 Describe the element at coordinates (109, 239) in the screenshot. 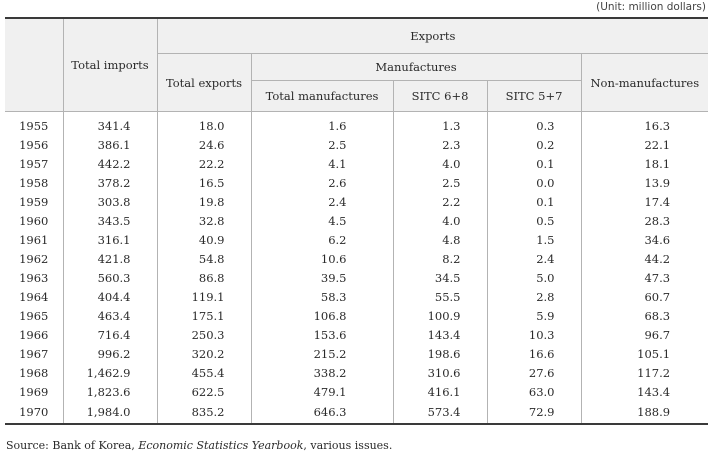

I see `cell-total-imports: 316.1` at that location.